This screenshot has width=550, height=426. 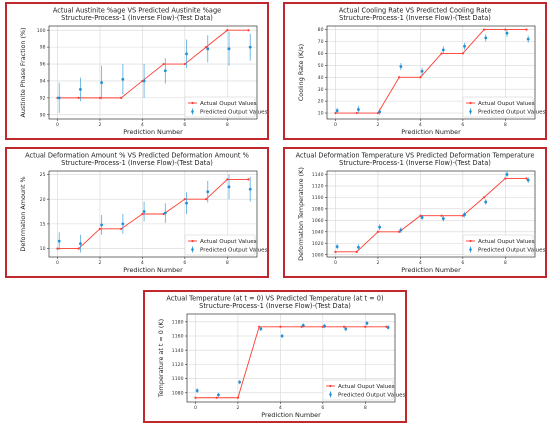 I want to click on y-tick-label: 1020, so click(x=318, y=244).